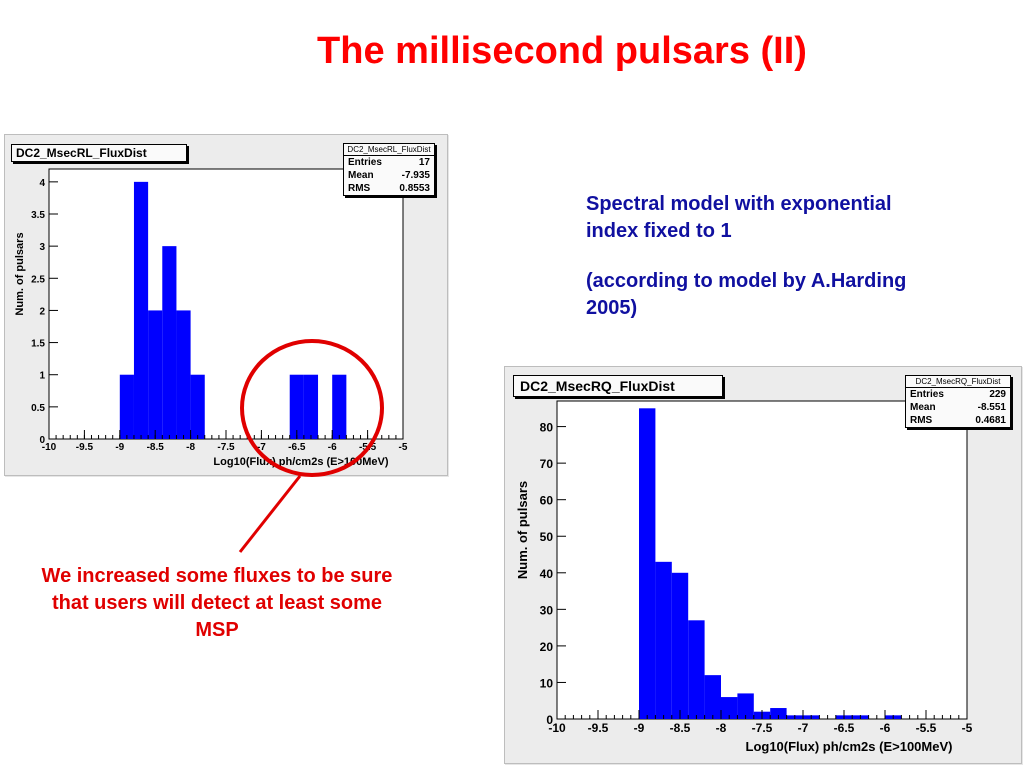 This screenshot has width=1024, height=768. Describe the element at coordinates (42, 183) in the screenshot. I see `y-tick-label: 4` at that location.